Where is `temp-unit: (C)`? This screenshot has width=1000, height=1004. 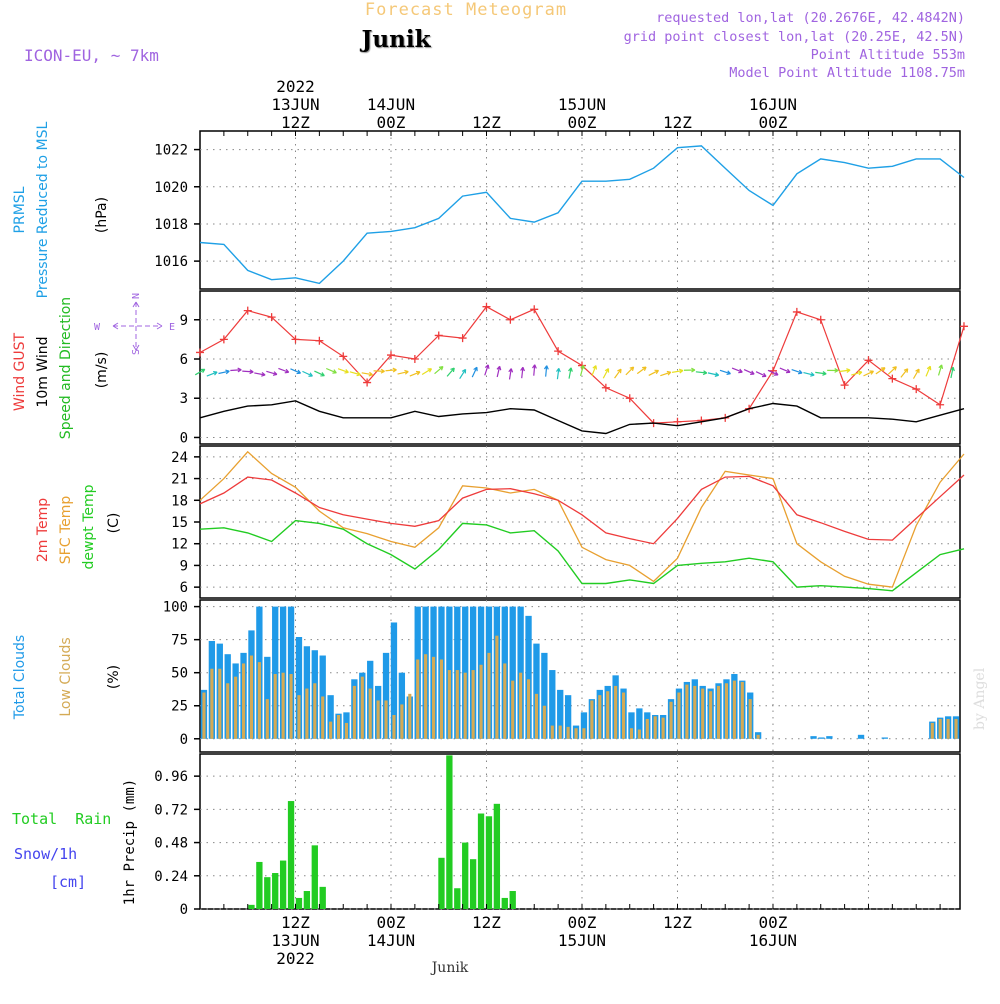
temp-unit: (C) is located at coordinates (114, 523).